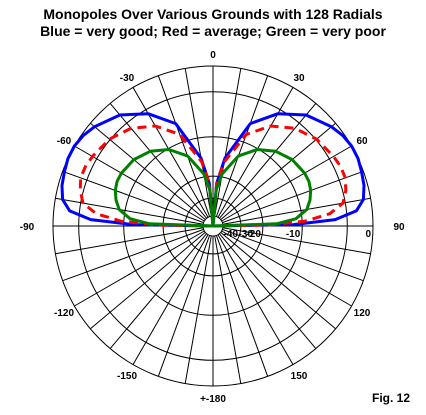  Describe the element at coordinates (127, 78) in the screenshot. I see `angle-tick-label: -30` at that location.